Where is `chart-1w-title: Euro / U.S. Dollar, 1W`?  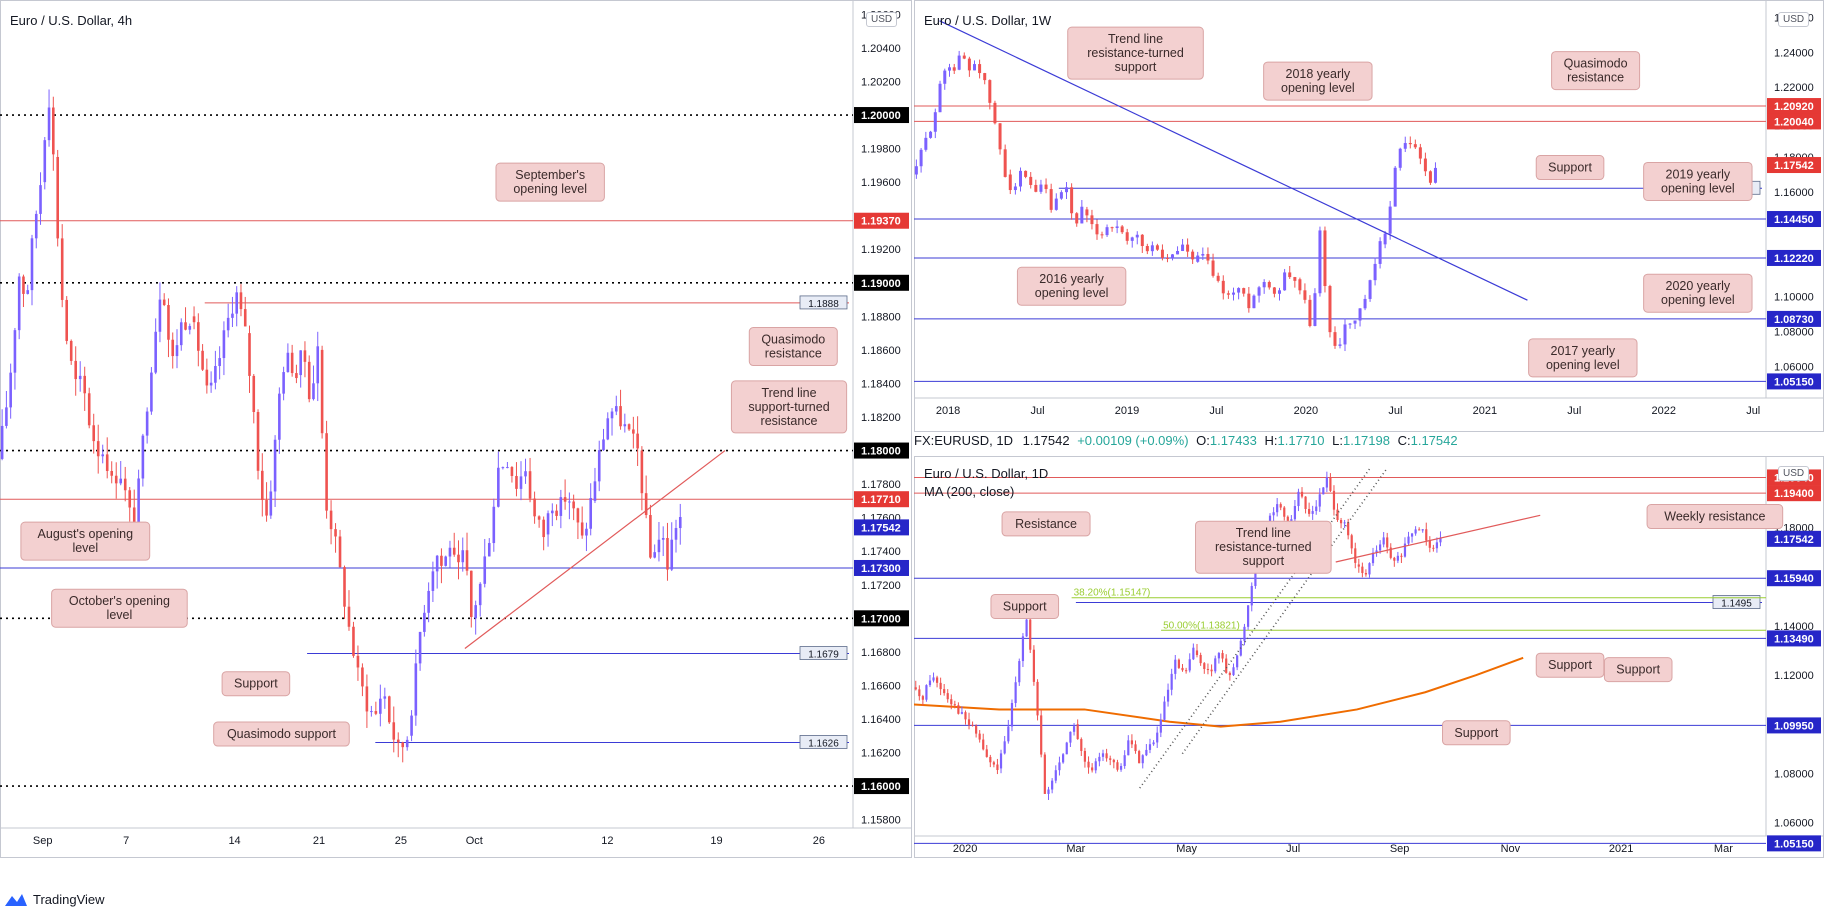 chart-1w-title: Euro / U.S. Dollar, 1W is located at coordinates (988, 20).